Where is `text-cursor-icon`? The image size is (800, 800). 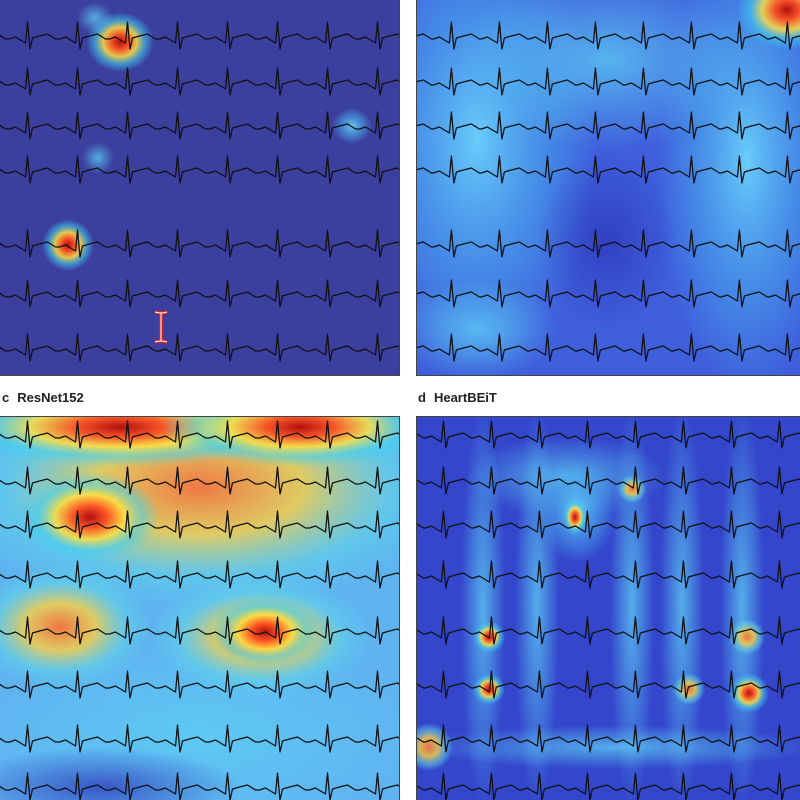 text-cursor-icon is located at coordinates (161, 327).